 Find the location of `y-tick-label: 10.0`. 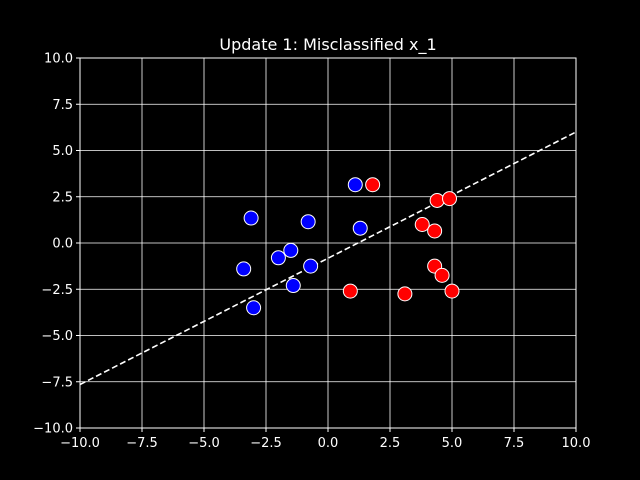

y-tick-label: 10.0 is located at coordinates (58, 59).